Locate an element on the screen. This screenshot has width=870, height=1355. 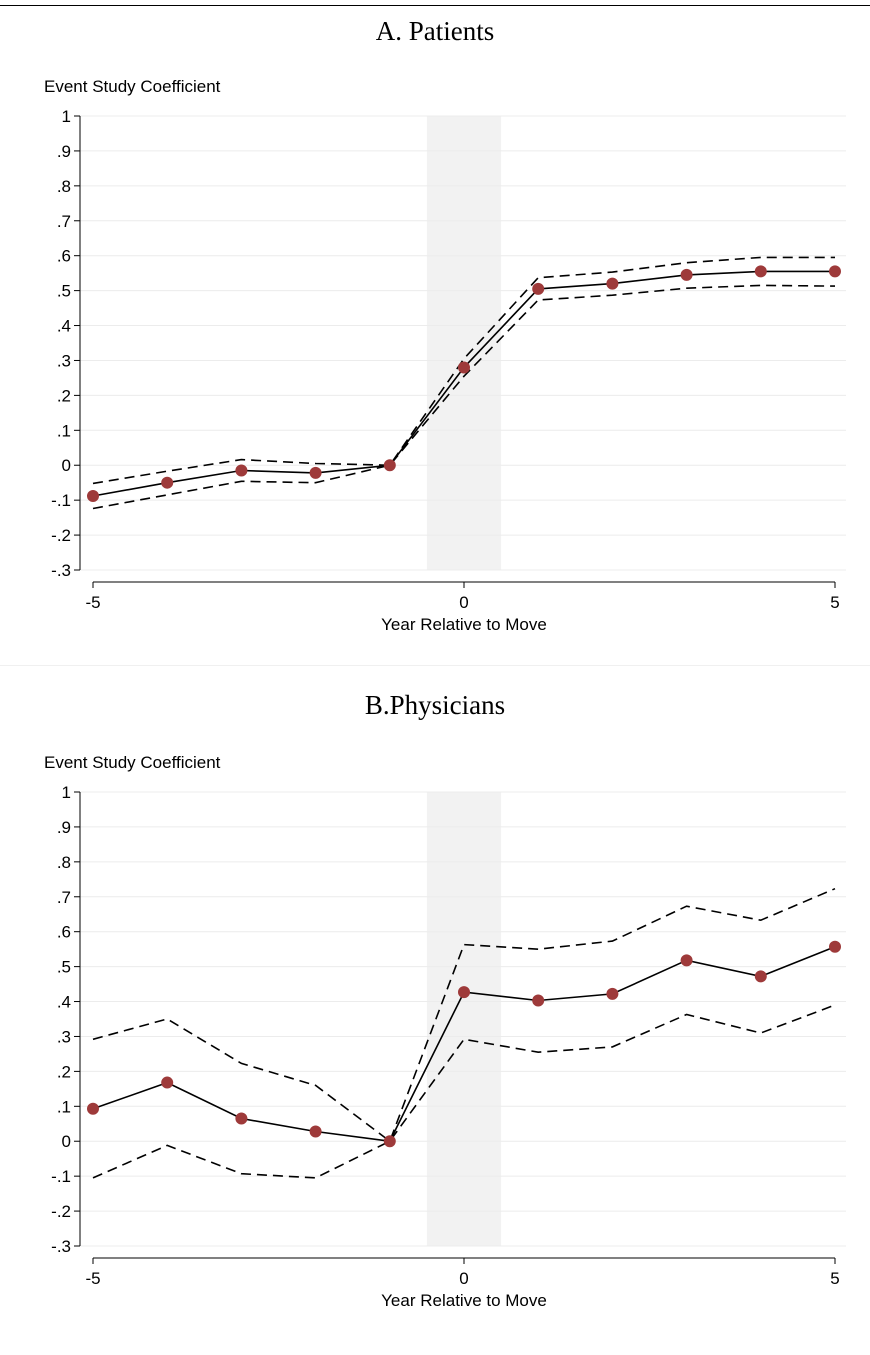
upper-ci-line is located at coordinates (463, 370).